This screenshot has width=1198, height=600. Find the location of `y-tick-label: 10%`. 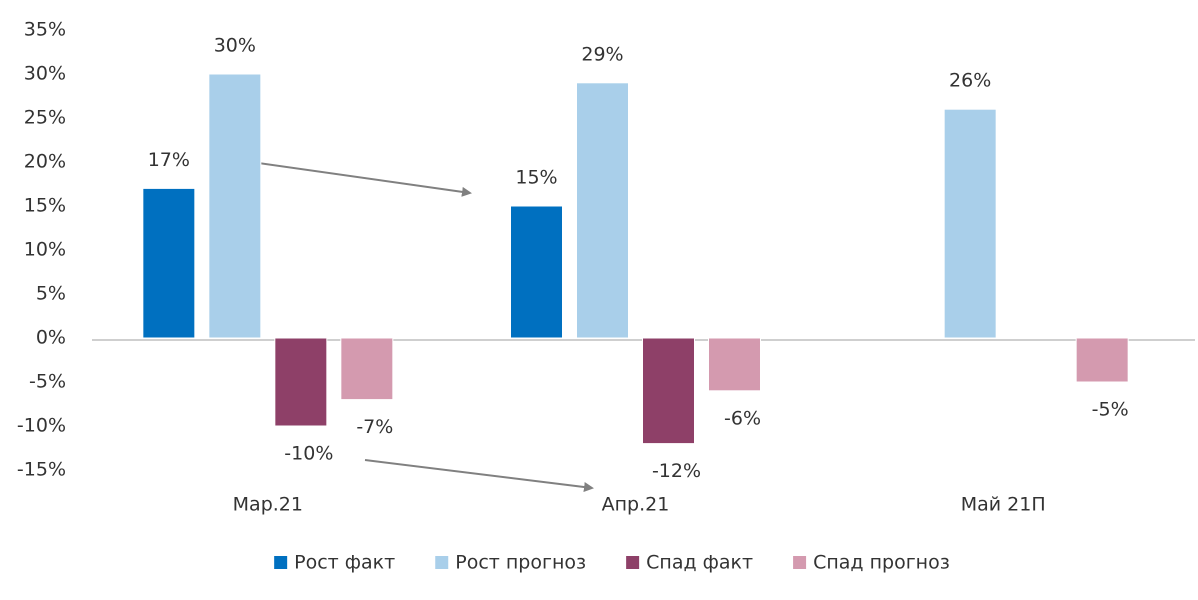

y-tick-label: 10% is located at coordinates (45, 250).